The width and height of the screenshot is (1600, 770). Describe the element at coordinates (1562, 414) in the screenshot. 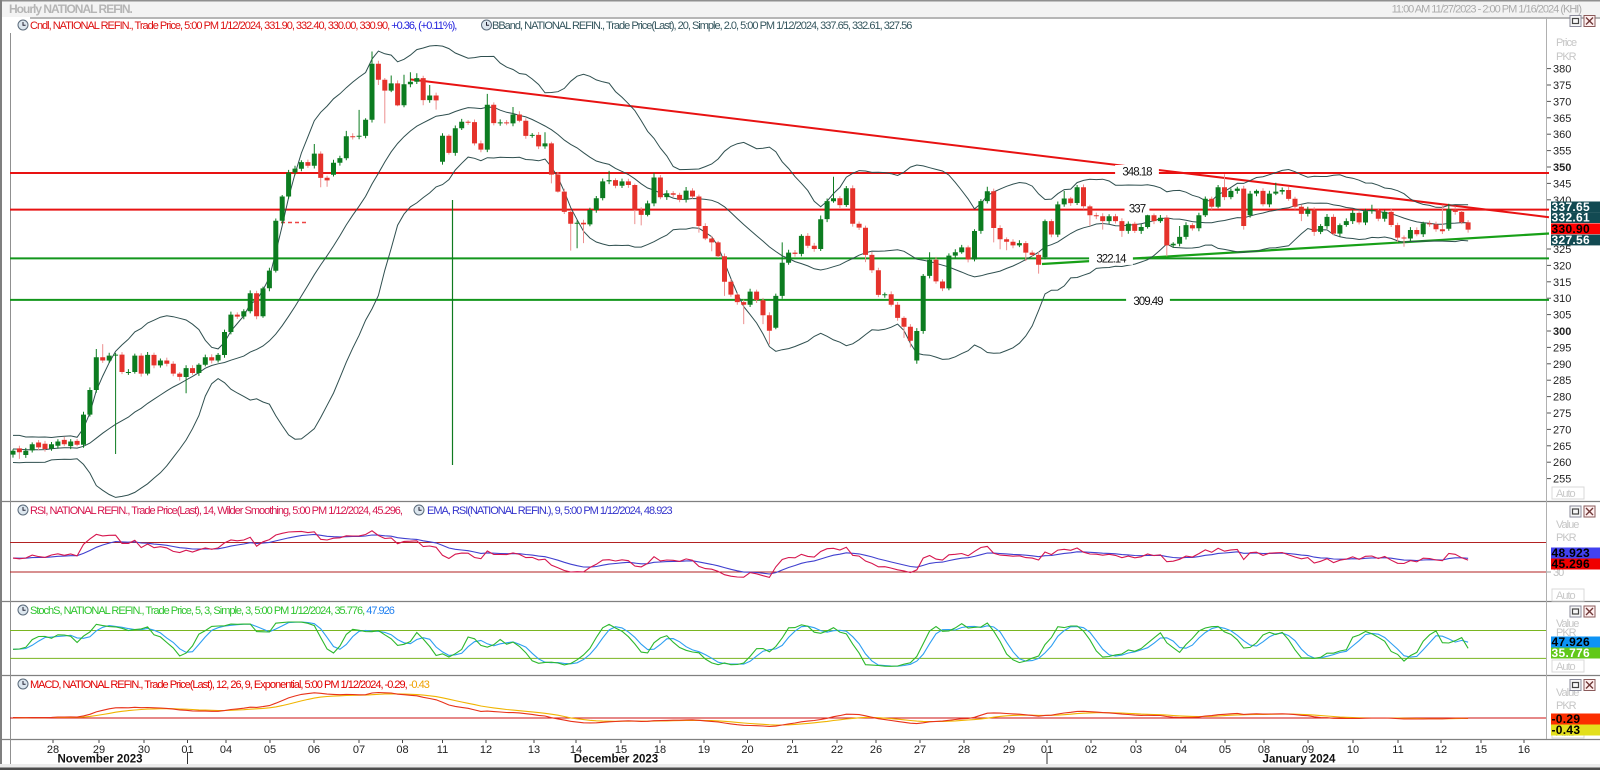

I see `svg-text: 275` at that location.